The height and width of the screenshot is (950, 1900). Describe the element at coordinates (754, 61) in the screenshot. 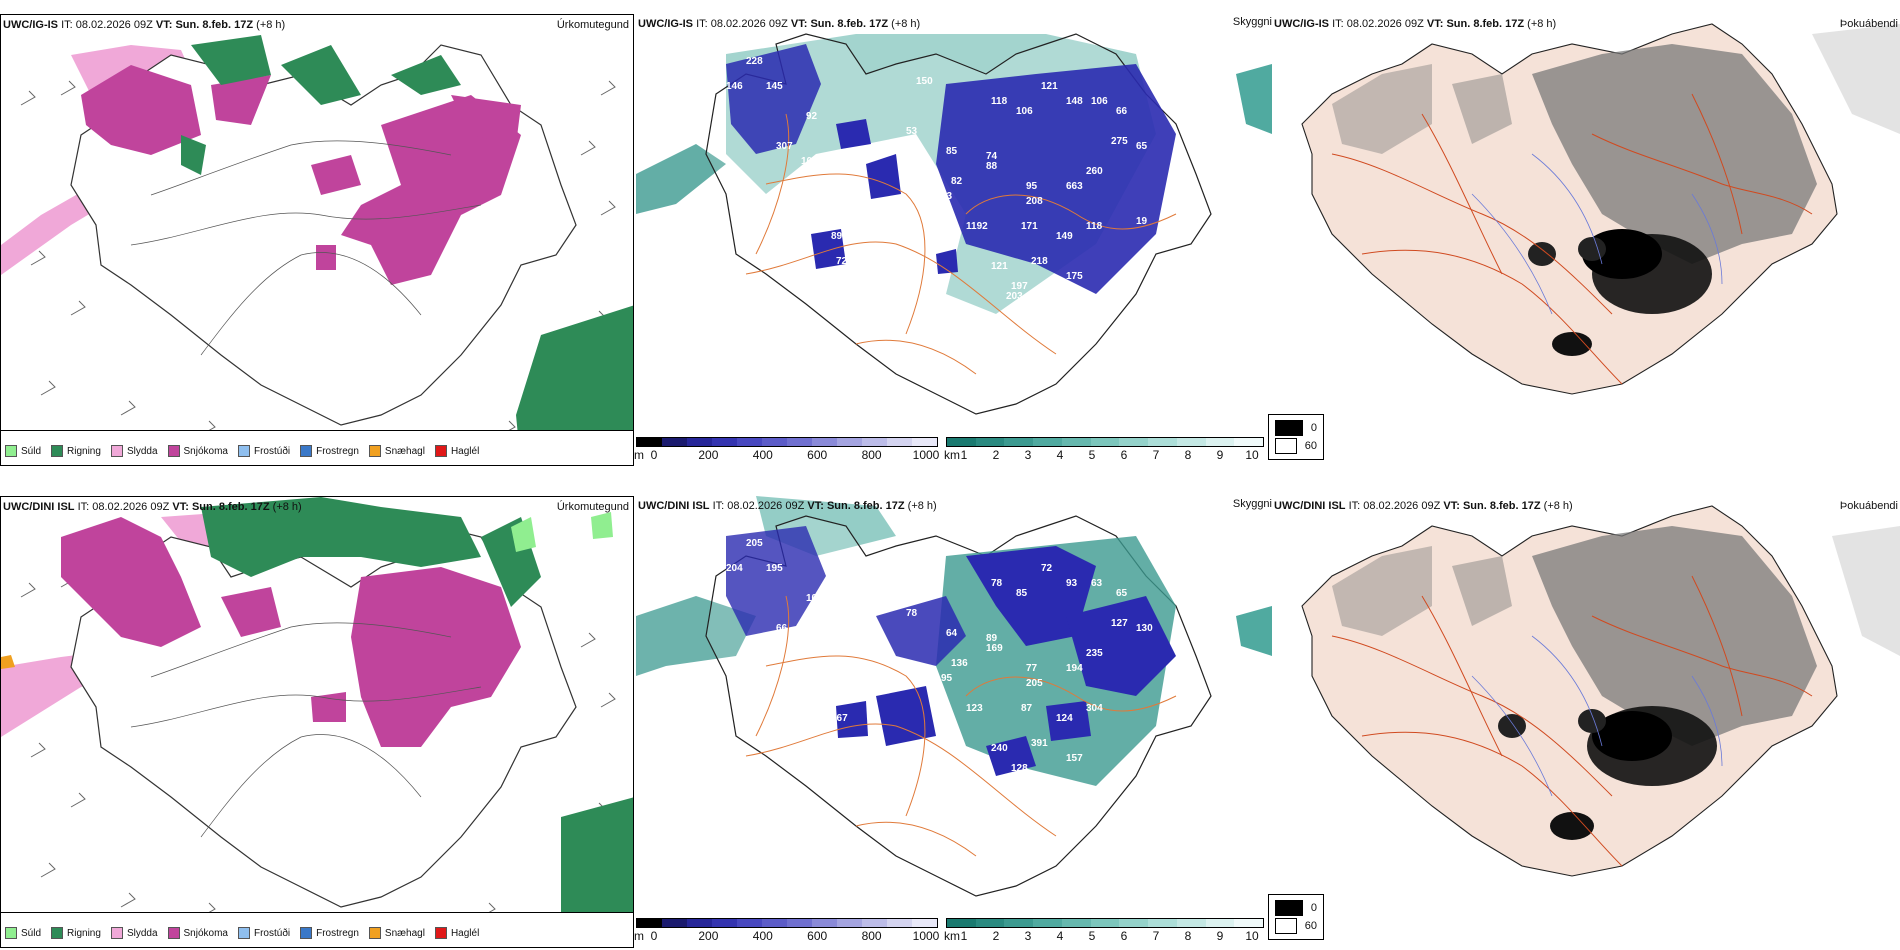

I see `visibility-value-label: 228` at that location.